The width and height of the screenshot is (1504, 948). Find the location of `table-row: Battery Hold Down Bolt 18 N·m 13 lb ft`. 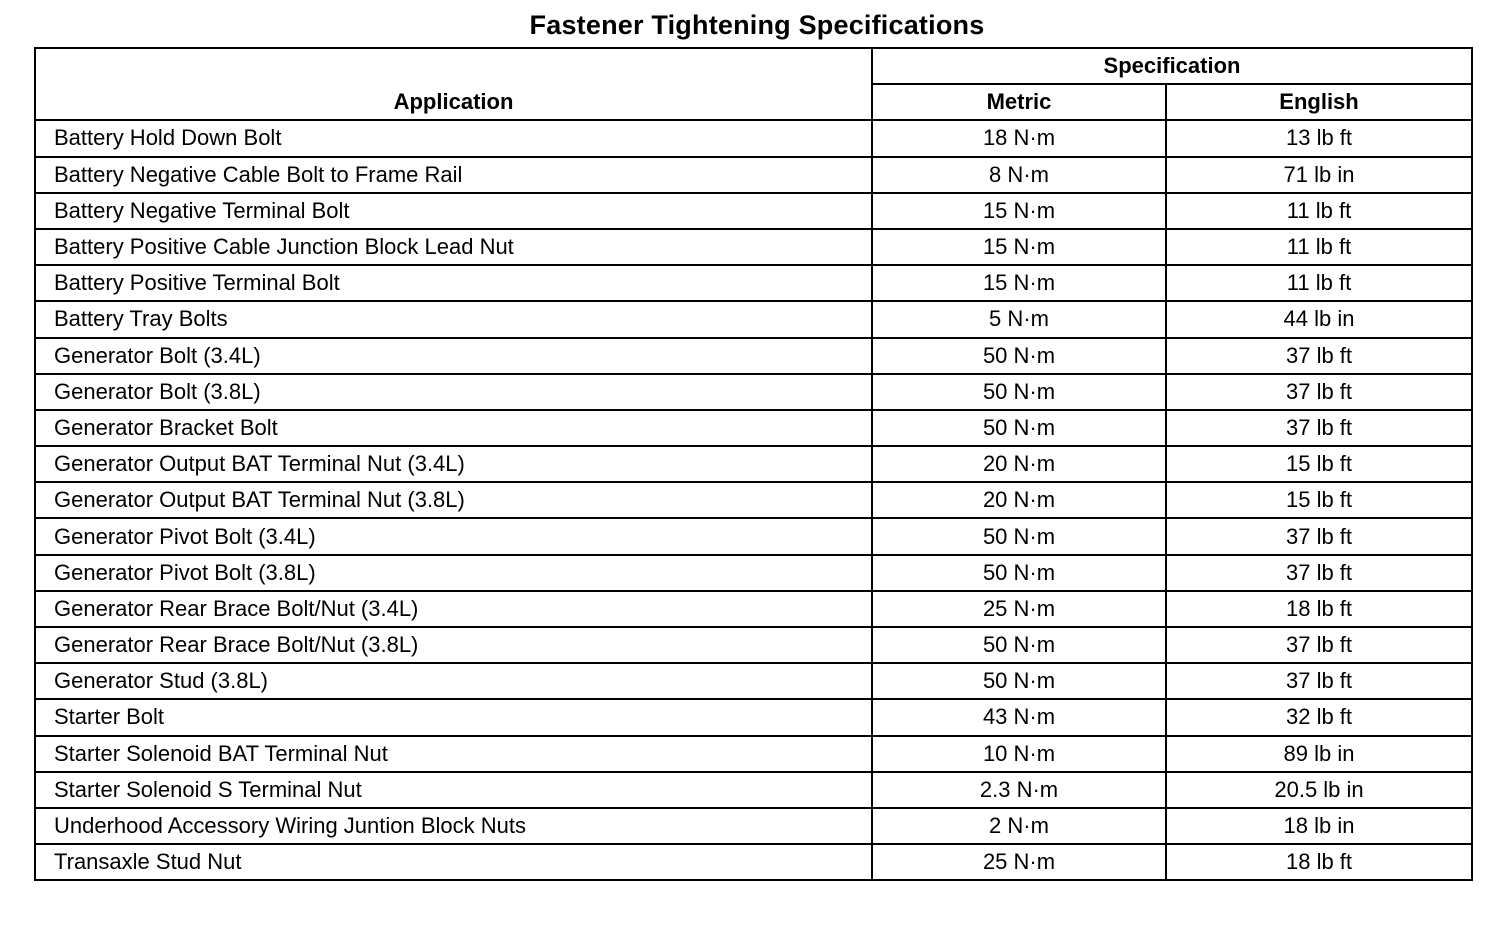

table-row: Battery Hold Down Bolt 18 N·m 13 lb ft is located at coordinates (754, 138).